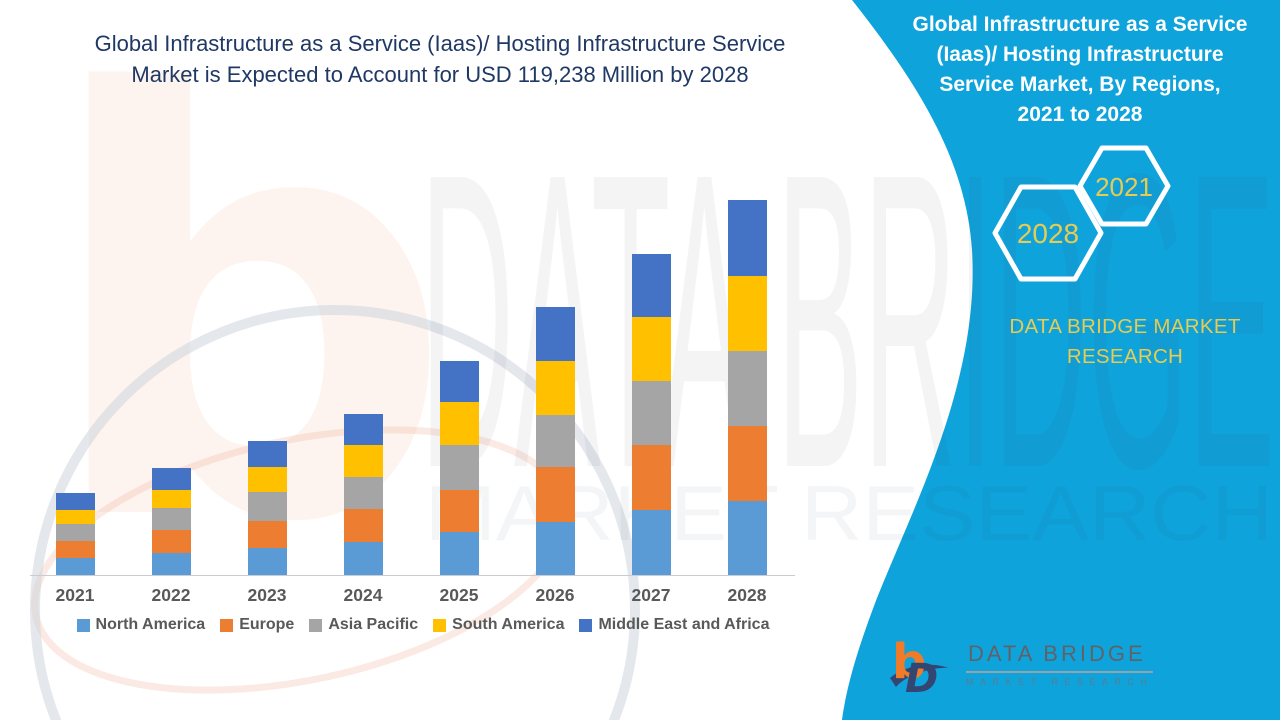  Describe the element at coordinates (171, 542) in the screenshot. I see `segment-2022-europe` at that location.